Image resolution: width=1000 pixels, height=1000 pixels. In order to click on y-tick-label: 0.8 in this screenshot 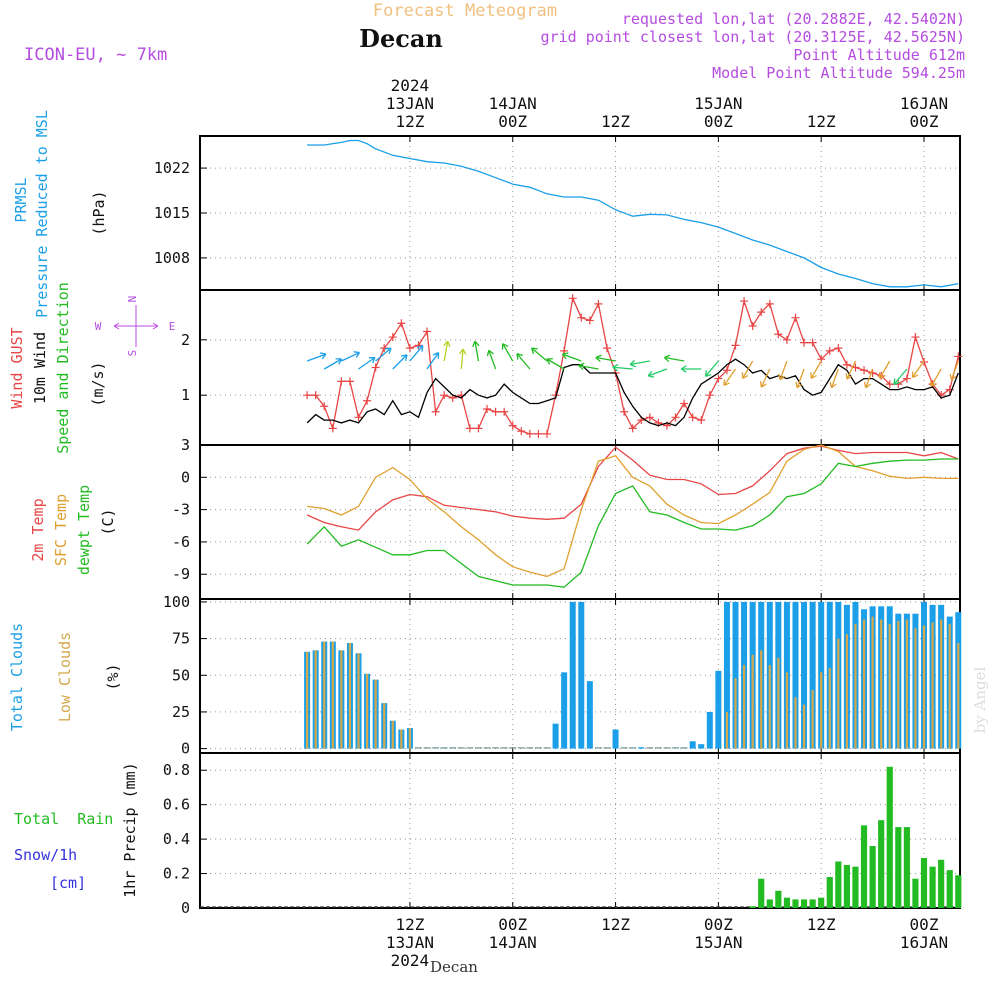, I will do `click(176, 770)`.